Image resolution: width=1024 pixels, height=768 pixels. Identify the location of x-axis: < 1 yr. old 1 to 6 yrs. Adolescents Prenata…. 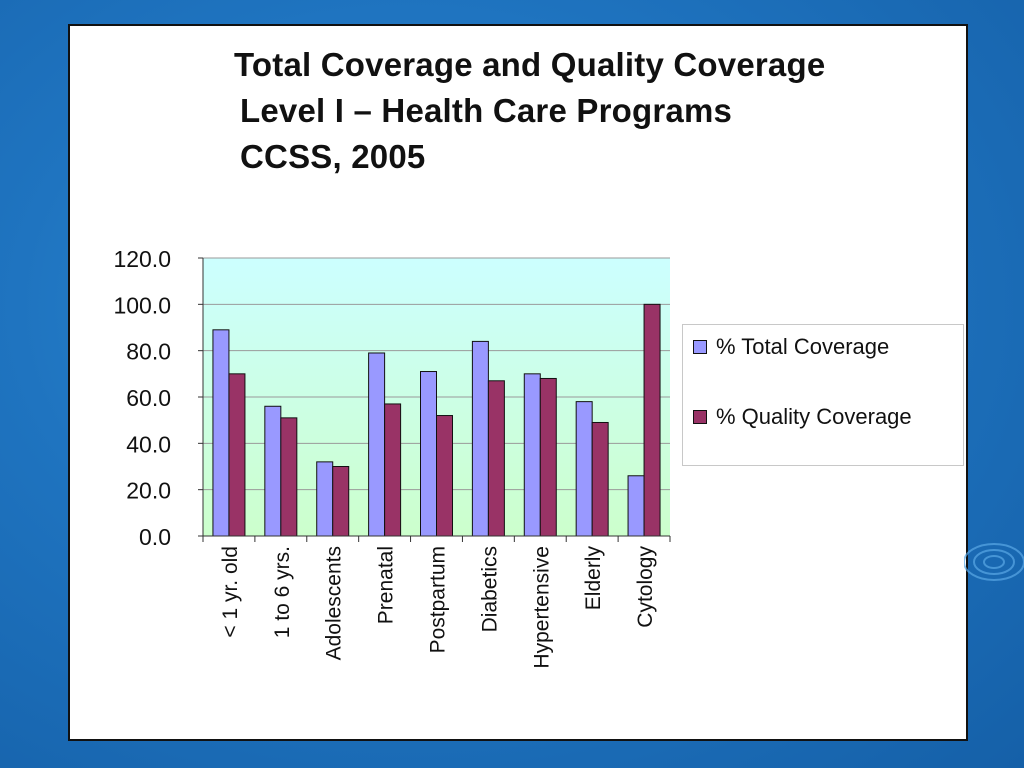
(436, 602).